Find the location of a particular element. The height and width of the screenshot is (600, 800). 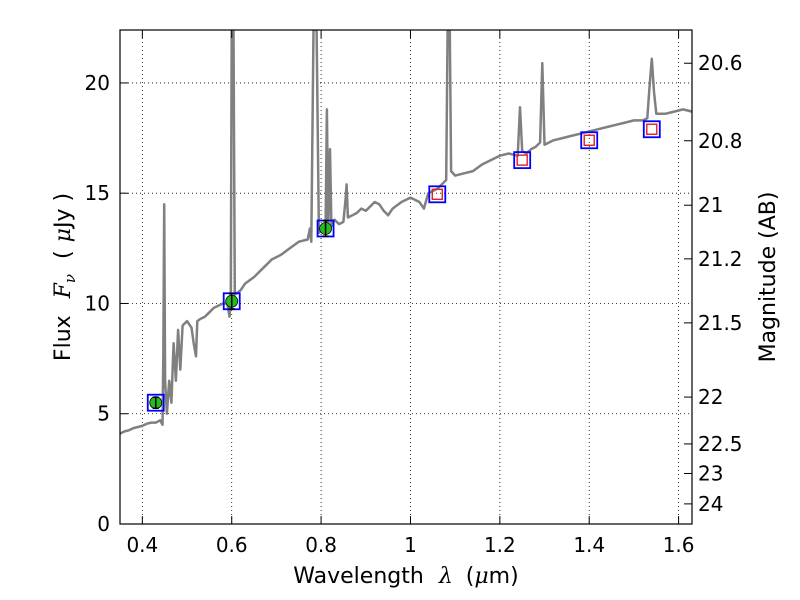

mag-tick-label: 23 is located at coordinates (710, 473).